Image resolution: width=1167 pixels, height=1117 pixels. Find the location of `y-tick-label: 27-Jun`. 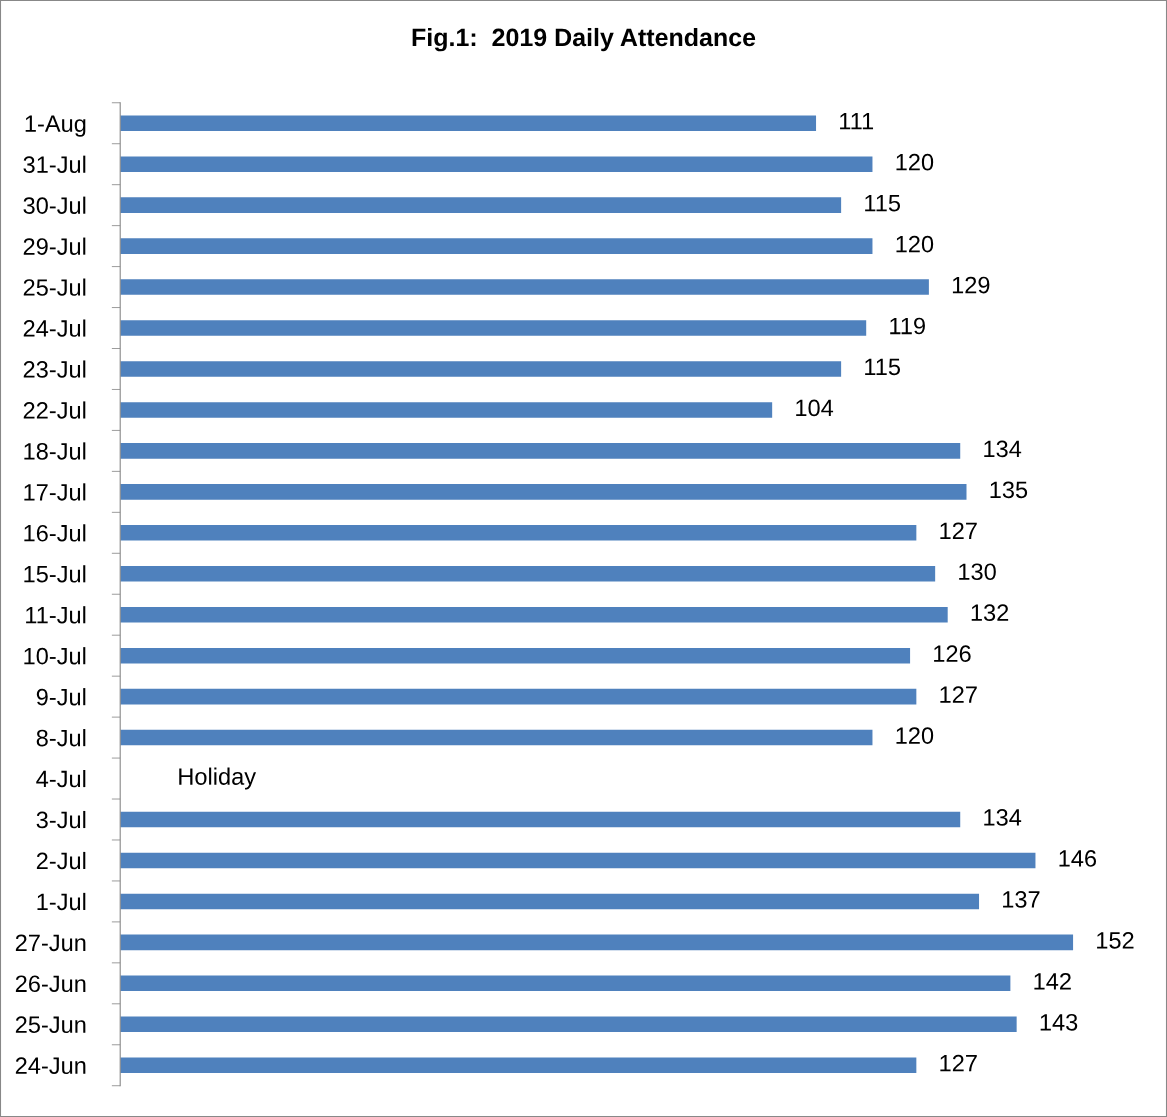

y-tick-label: 27-Jun is located at coordinates (50, 943).